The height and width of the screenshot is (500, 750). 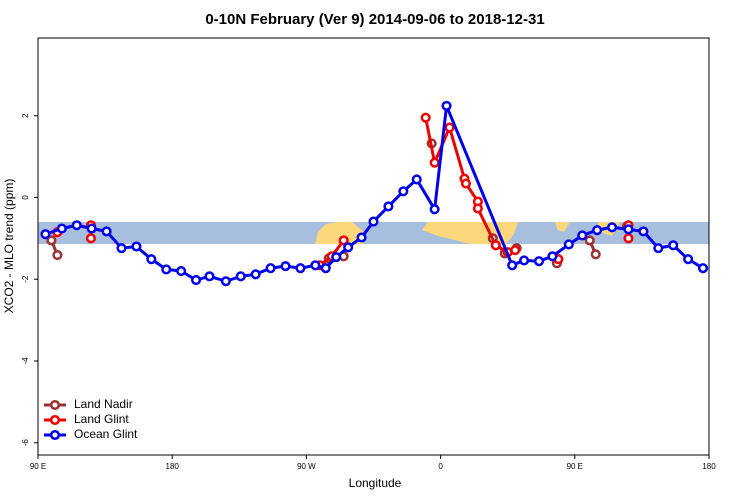 What do you see at coordinates (25, 197) in the screenshot?
I see `y-tick-label: 0` at bounding box center [25, 197].